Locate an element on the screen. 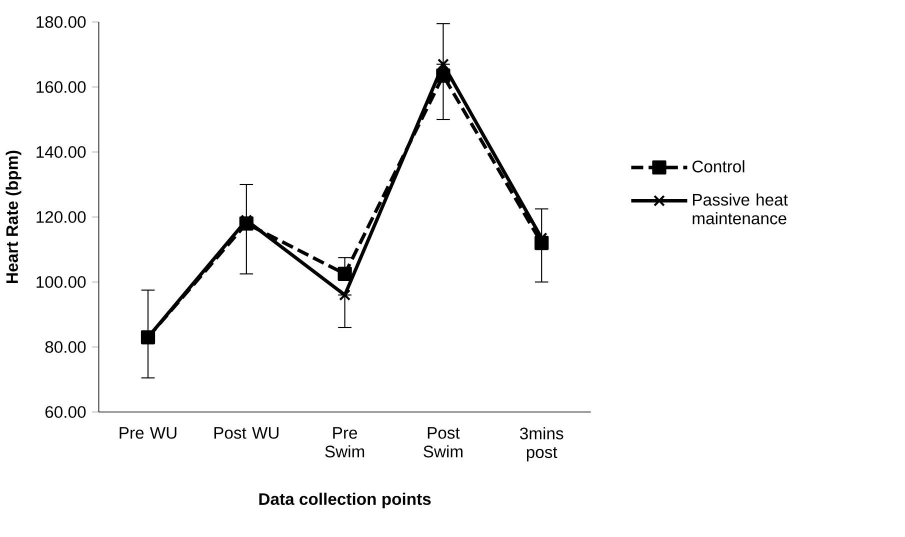 The image size is (905, 537). y-tick-label: 160.00 is located at coordinates (61, 87).